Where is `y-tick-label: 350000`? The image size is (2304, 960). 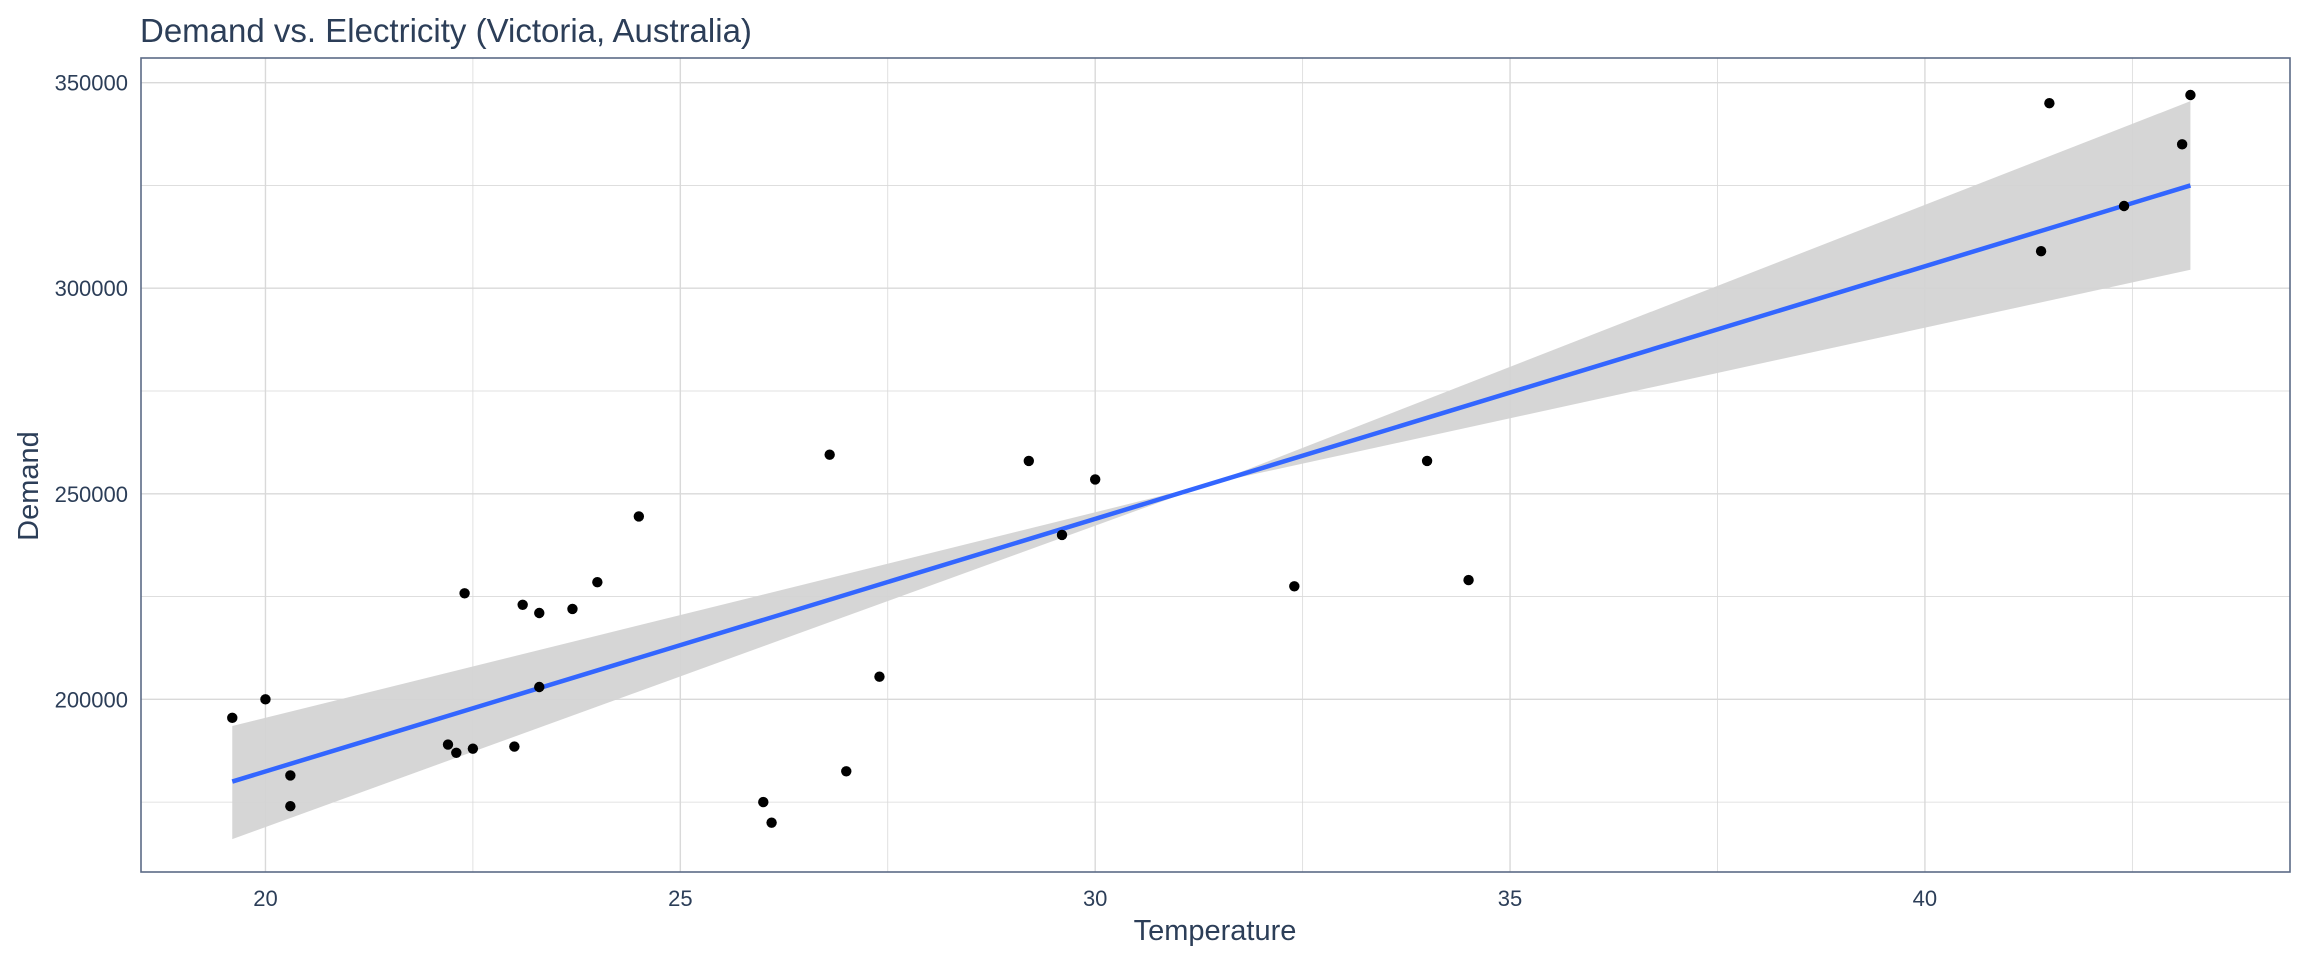 y-tick-label: 350000 is located at coordinates (91, 83).